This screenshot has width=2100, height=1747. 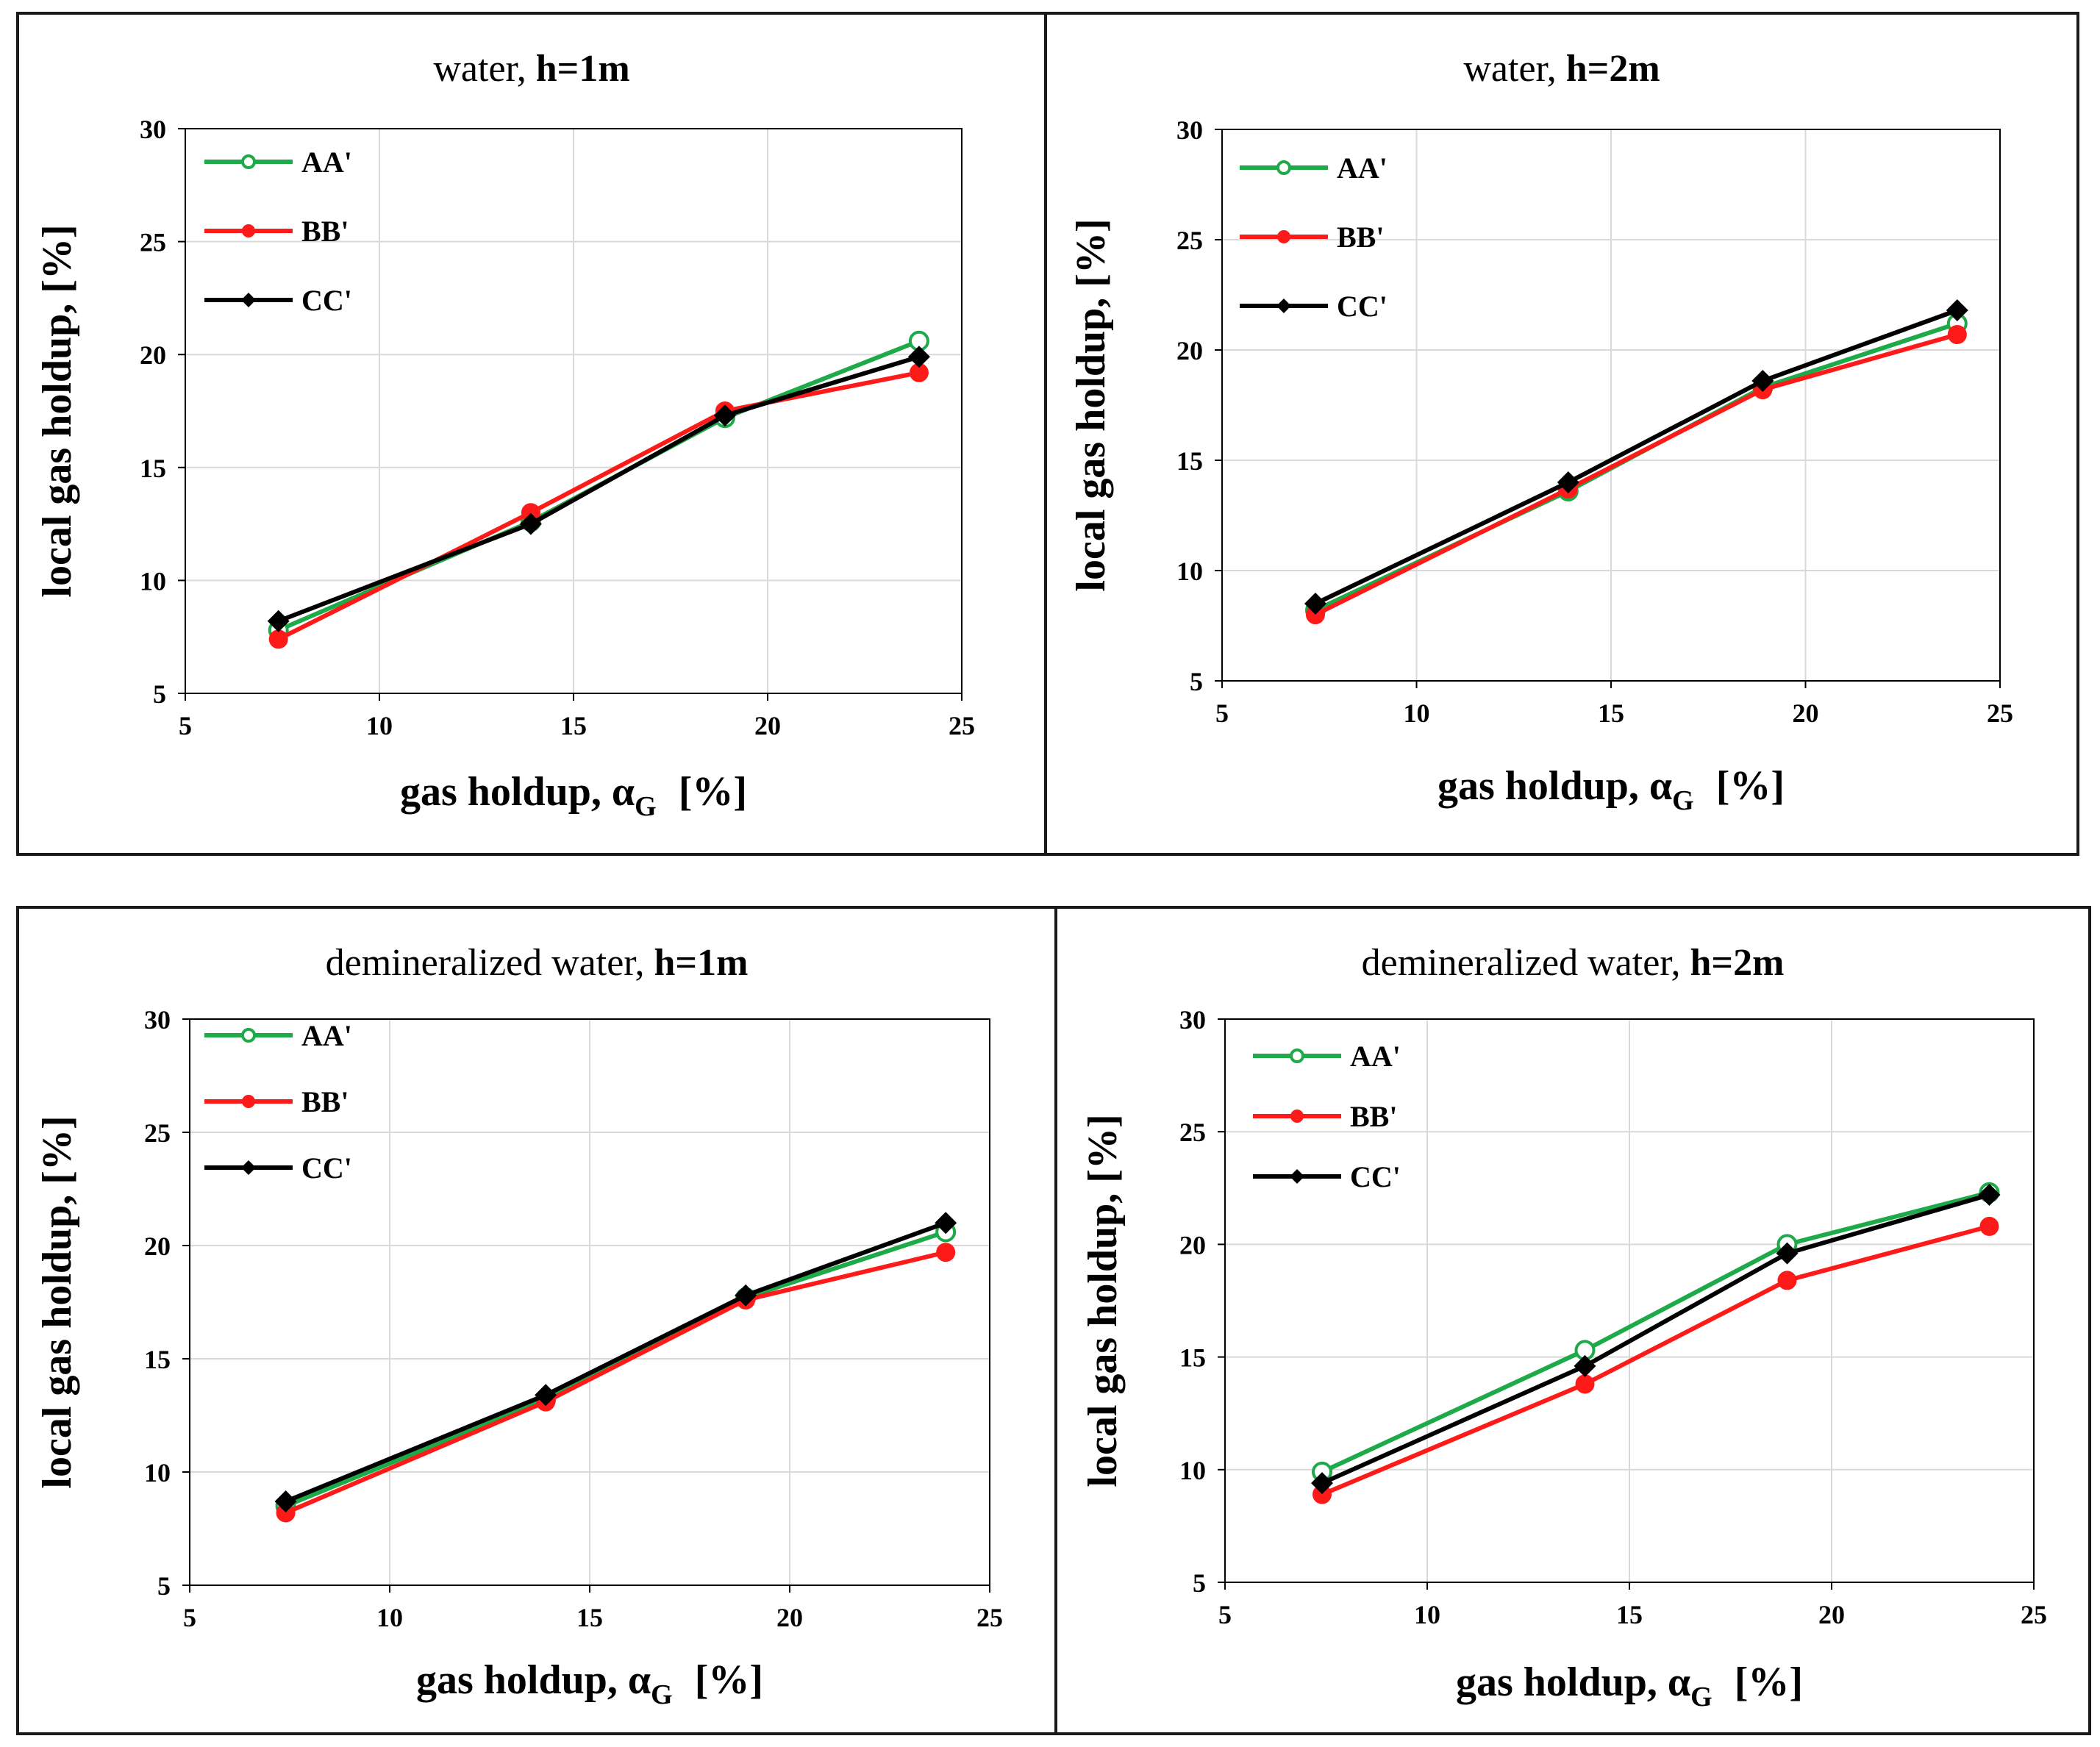 I want to click on chart-title: water, h=2m, so click(x=1562, y=69).